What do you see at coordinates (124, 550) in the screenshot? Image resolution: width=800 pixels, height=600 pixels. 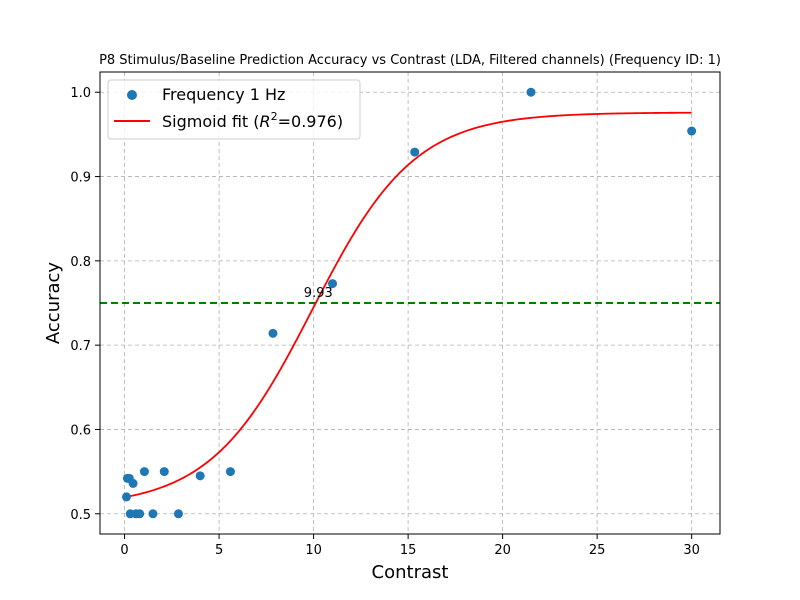 I see `x-tick-label: 0` at bounding box center [124, 550].